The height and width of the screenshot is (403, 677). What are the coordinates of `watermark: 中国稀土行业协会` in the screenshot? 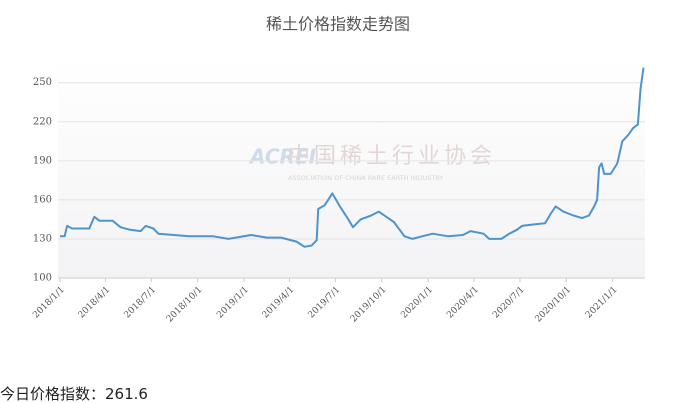 It's located at (392, 156).